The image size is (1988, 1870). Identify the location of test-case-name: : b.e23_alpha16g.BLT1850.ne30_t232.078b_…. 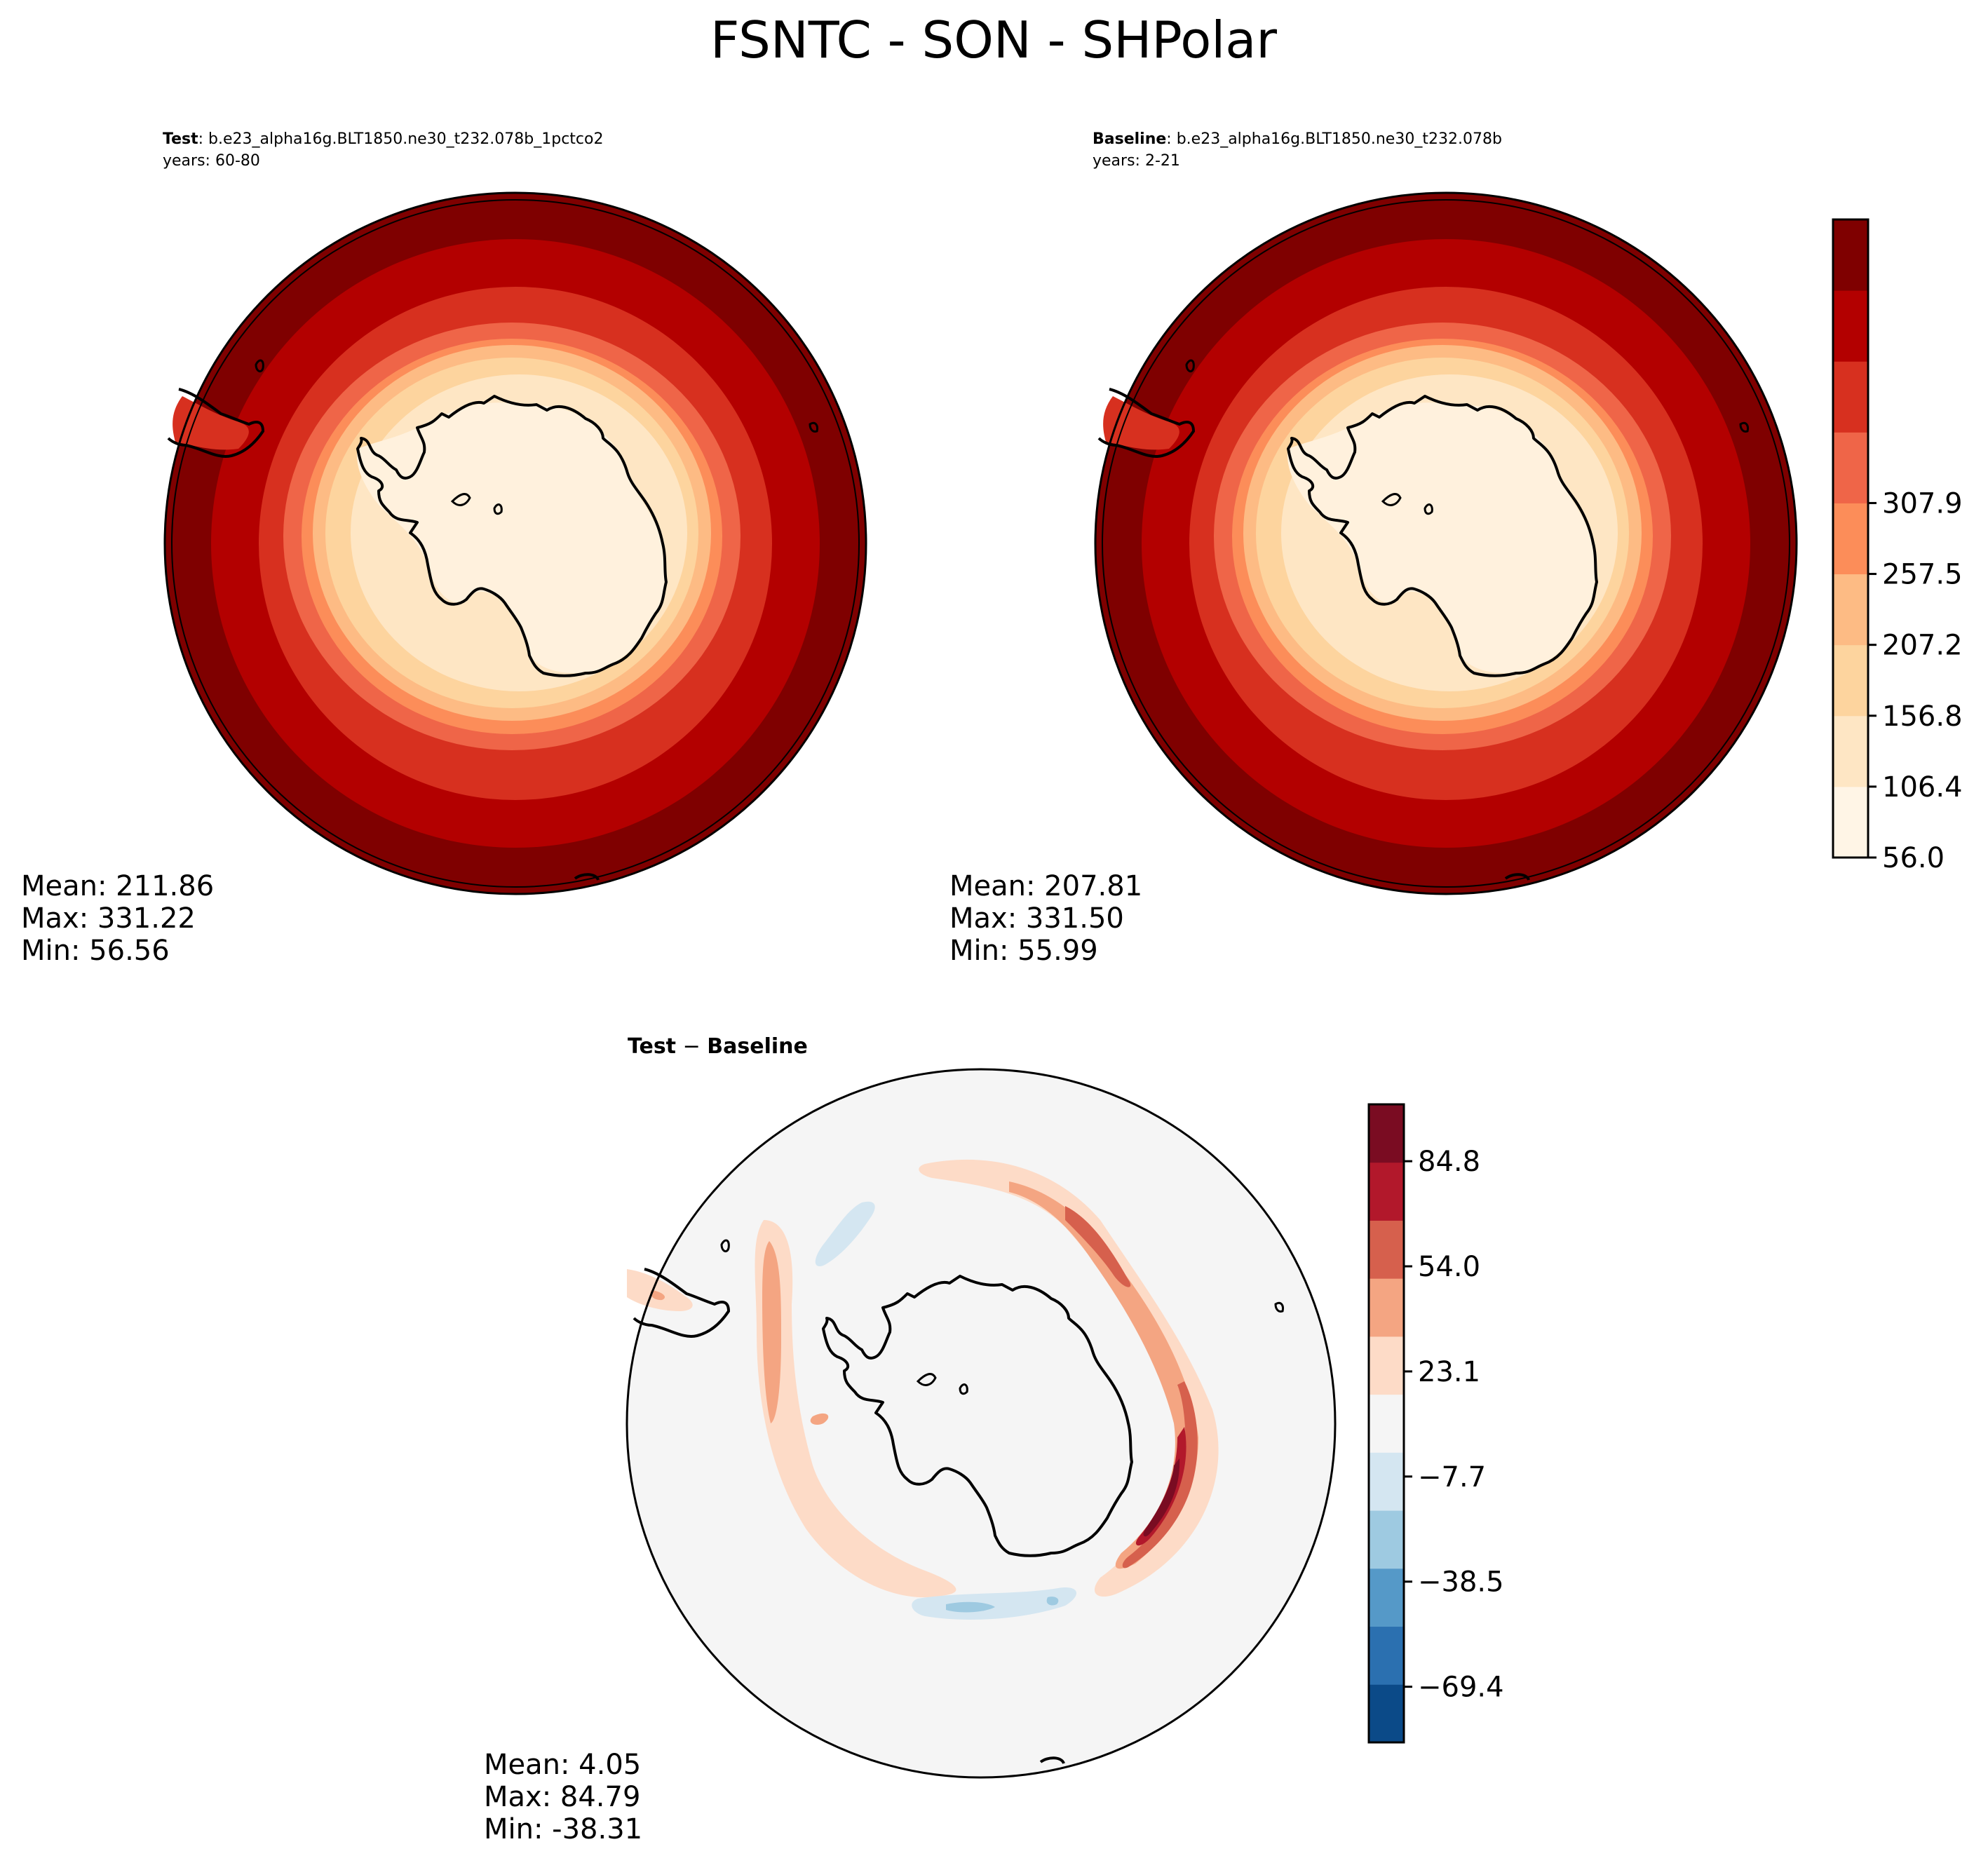
(401, 139).